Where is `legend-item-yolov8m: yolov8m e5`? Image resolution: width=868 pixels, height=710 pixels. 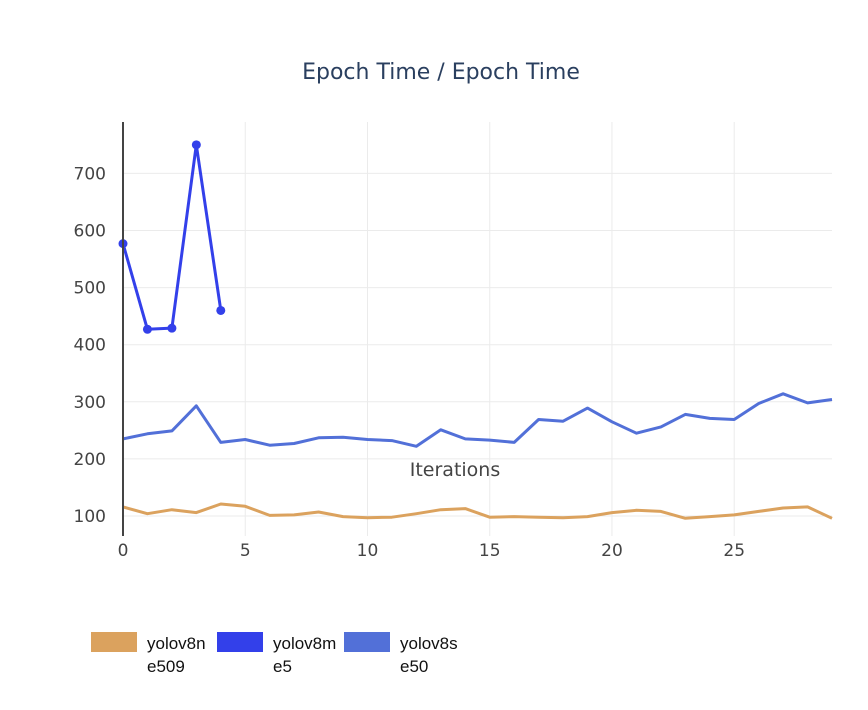
legend-item-yolov8m: yolov8m e5 is located at coordinates (276, 654).